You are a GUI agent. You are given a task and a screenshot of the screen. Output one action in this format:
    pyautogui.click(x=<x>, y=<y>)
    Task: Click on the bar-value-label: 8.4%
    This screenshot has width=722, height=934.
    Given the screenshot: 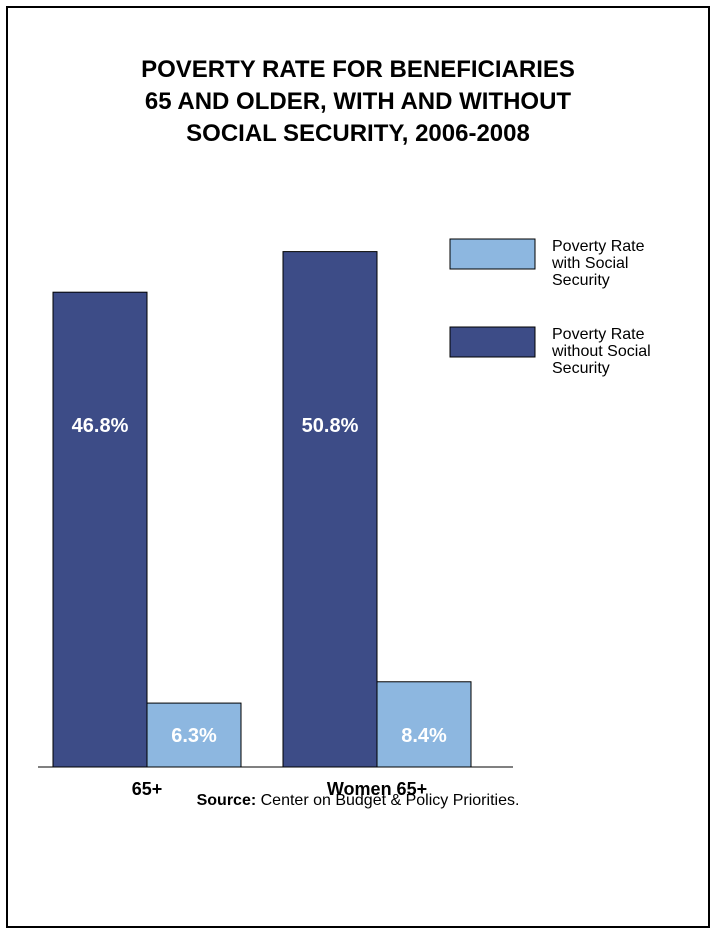 What is the action you would take?
    pyautogui.click(x=424, y=736)
    